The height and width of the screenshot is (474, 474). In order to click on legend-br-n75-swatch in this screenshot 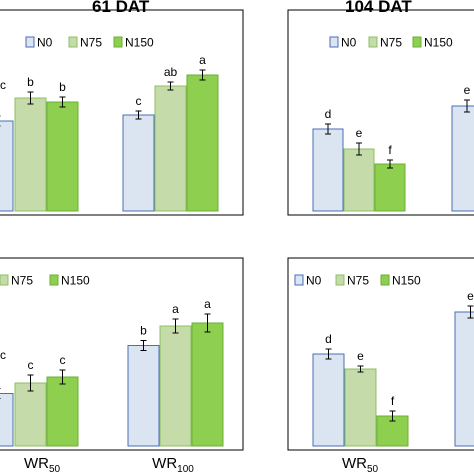, I will do `click(340, 280)`.